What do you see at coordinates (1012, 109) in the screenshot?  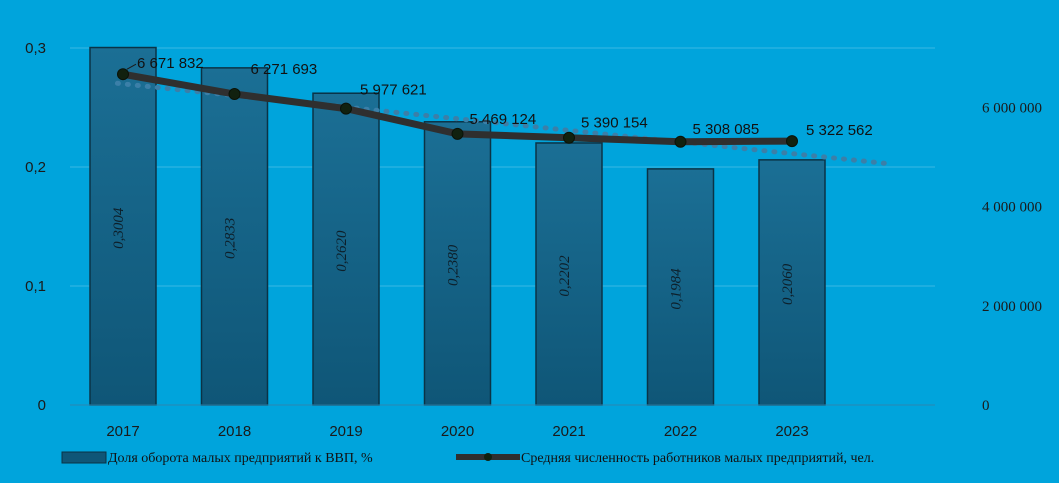 I see `y-right-tick-label: 6 000 000` at bounding box center [1012, 109].